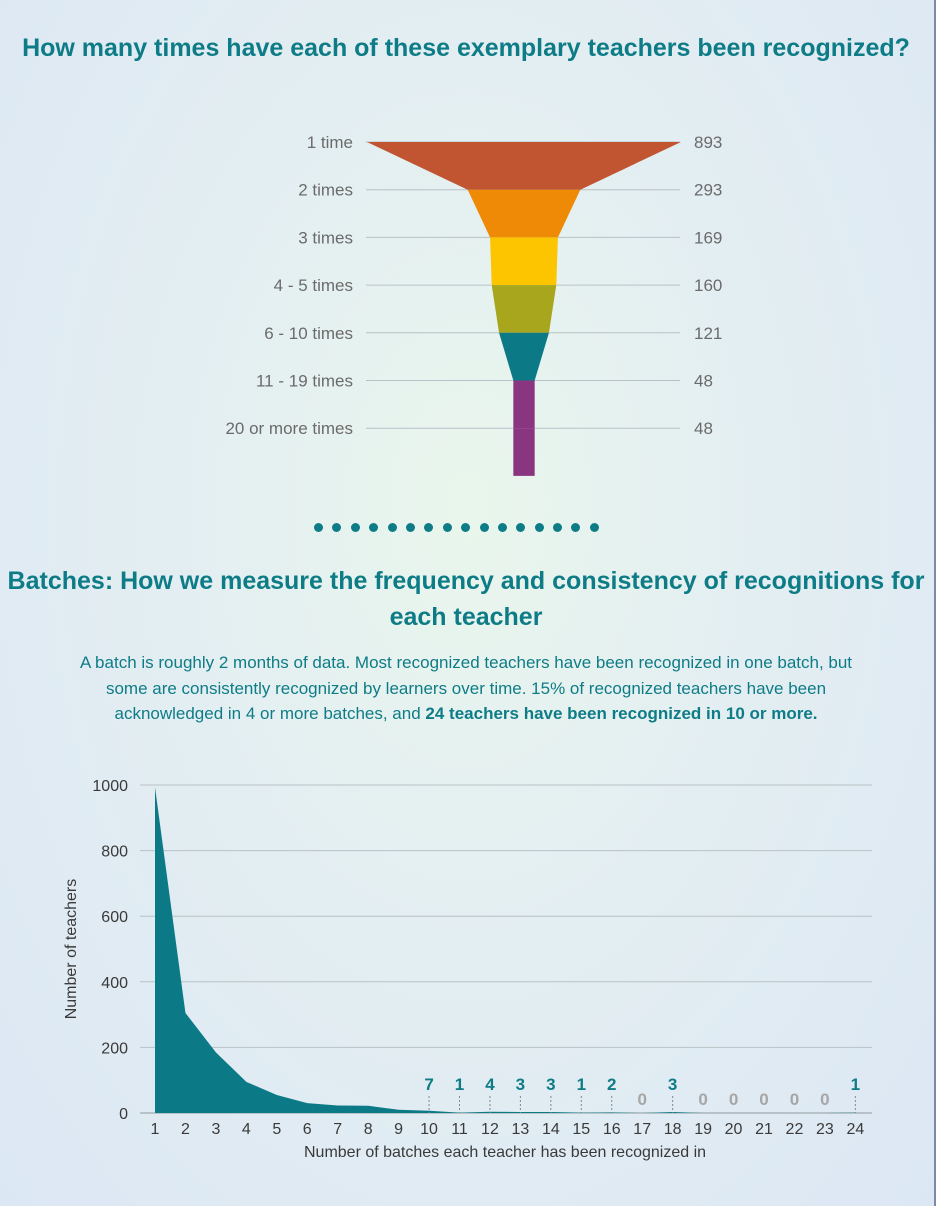  Describe the element at coordinates (708, 237) in the screenshot. I see `funnel-value-label: 169` at that location.